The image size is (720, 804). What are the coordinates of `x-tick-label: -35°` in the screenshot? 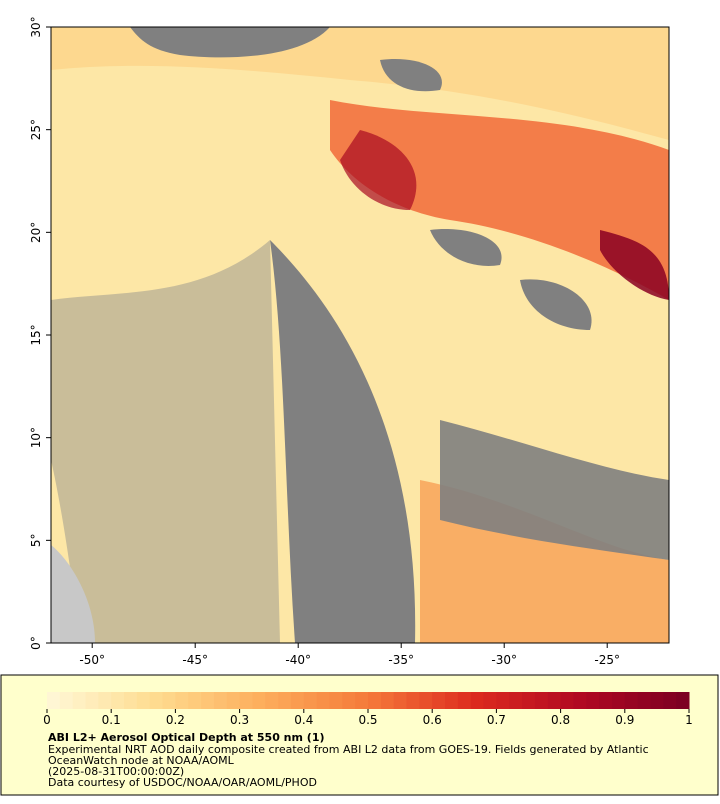 It's located at (401, 660).